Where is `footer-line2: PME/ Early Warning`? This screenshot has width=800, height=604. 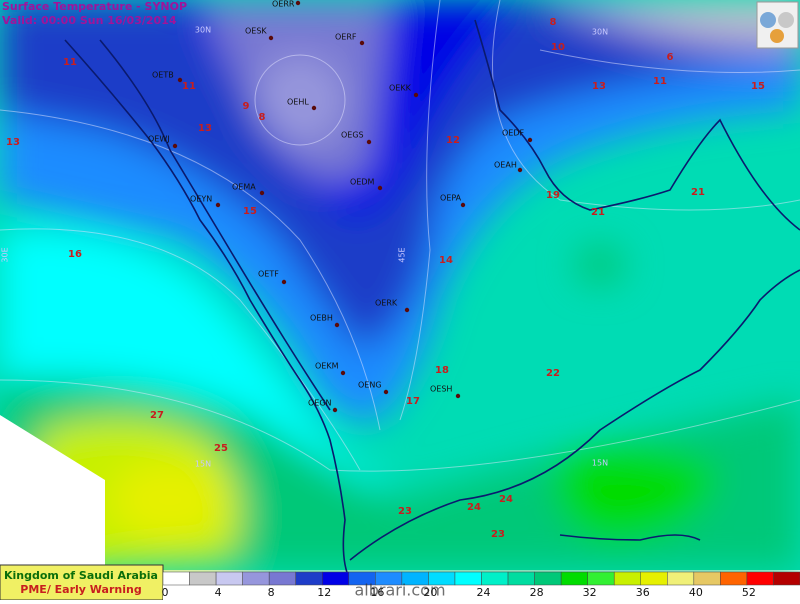 footer-line2: PME/ Early Warning is located at coordinates (80, 589).